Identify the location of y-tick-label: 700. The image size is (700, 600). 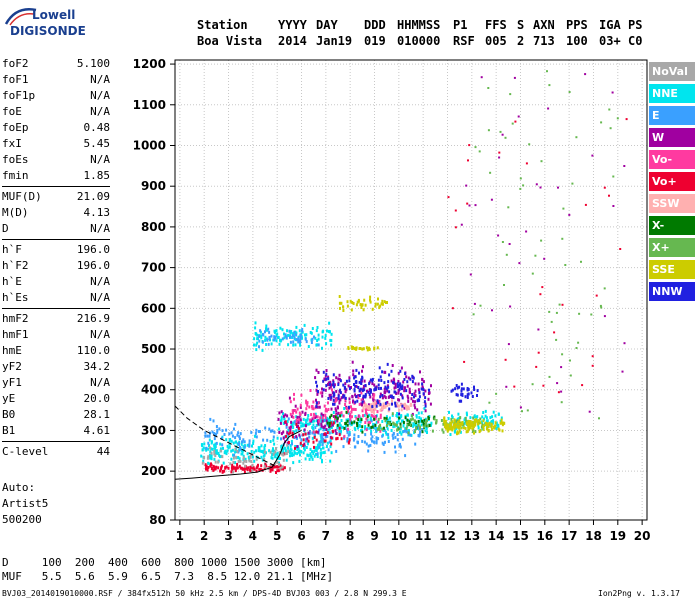
(153, 268).